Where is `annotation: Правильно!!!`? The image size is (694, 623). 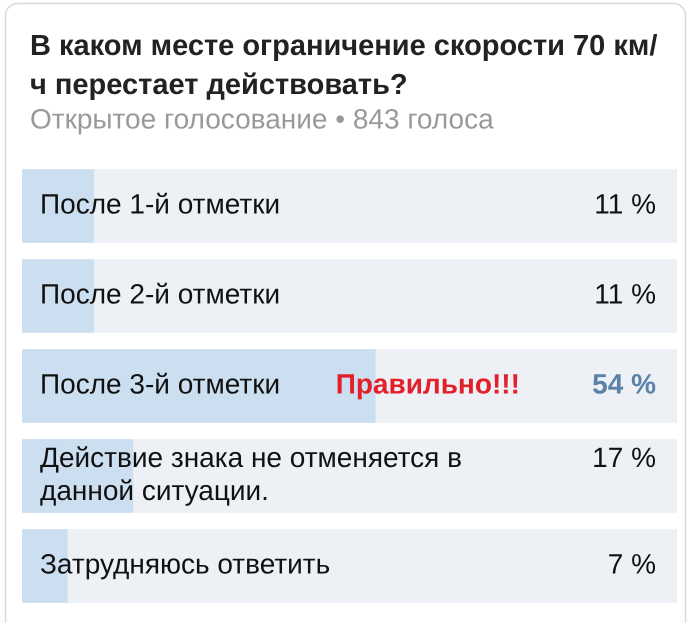 annotation: Правильно!!! is located at coordinates (428, 384).